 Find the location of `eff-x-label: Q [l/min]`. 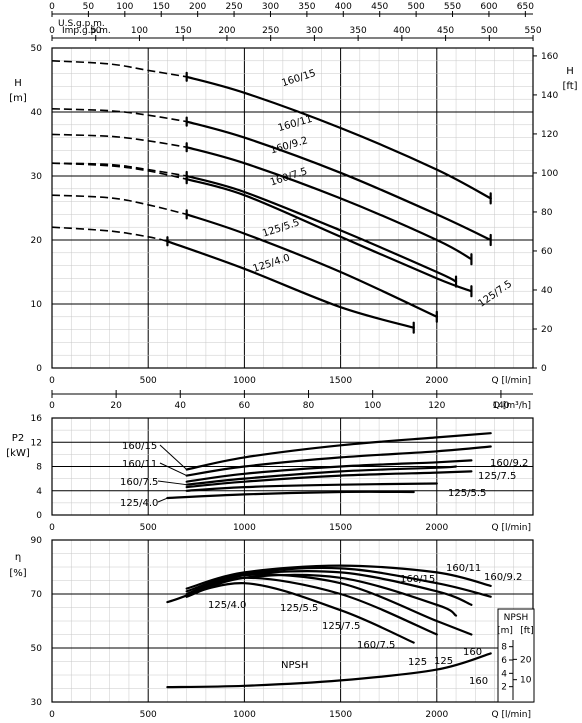

eff-x-label: Q [l/min] is located at coordinates (511, 715).